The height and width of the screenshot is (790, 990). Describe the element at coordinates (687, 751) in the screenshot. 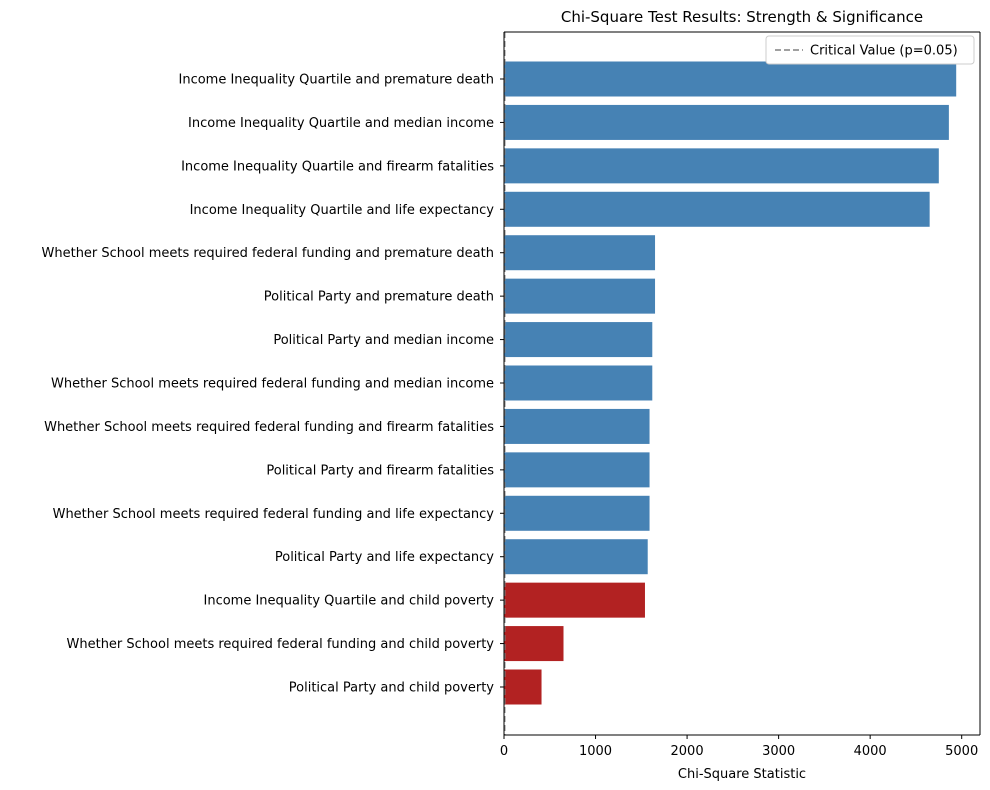

I see `x-tick-label: 2000` at that location.